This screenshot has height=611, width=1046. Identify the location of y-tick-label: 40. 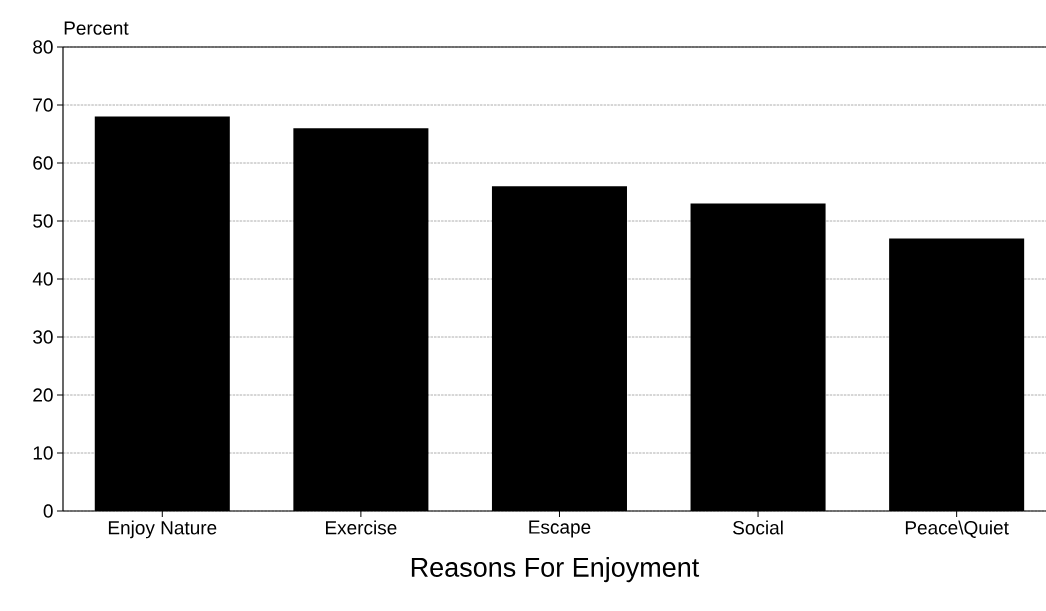
(42, 279).